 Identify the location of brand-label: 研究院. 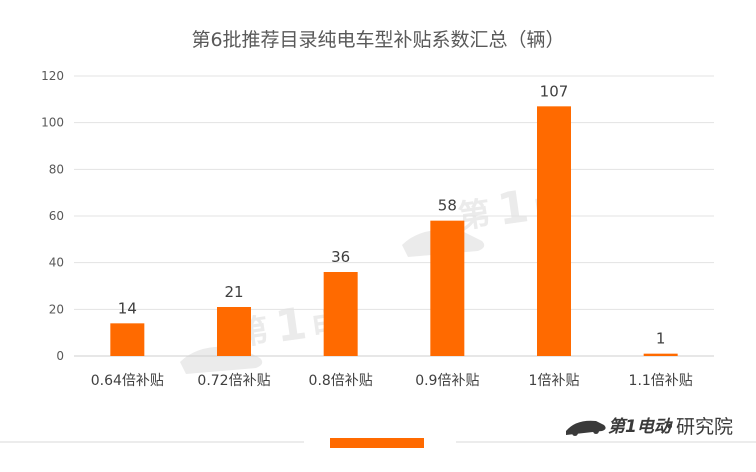
(704, 427).